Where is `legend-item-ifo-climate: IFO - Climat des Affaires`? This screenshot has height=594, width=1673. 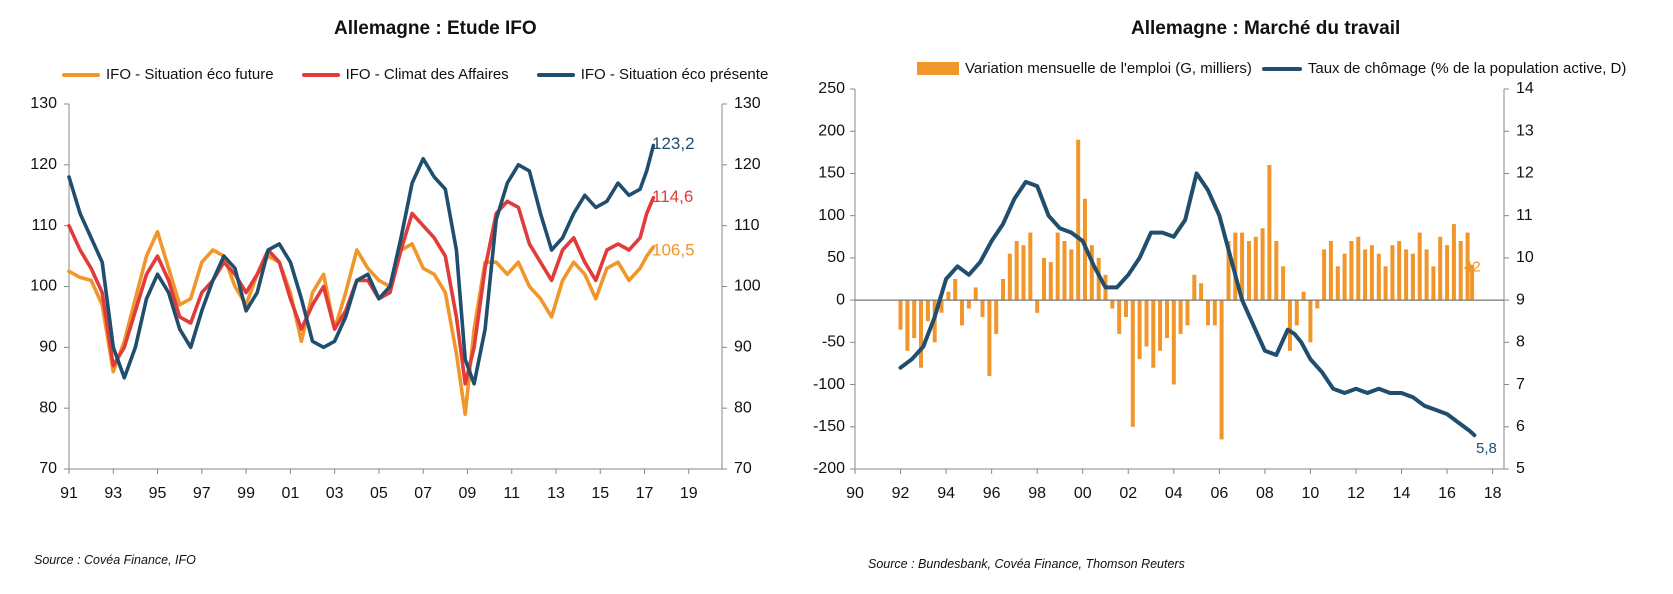 legend-item-ifo-climate: IFO - Climat des Affaires is located at coordinates (405, 74).